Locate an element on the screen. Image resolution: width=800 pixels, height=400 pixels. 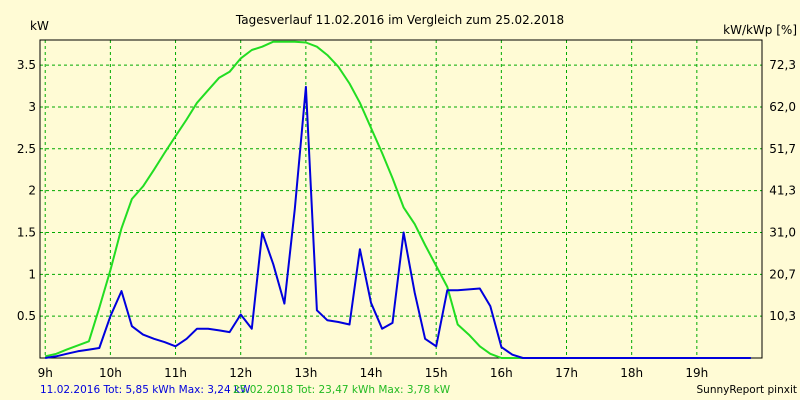
y-tick-label: 2 is located at coordinates (32, 191).